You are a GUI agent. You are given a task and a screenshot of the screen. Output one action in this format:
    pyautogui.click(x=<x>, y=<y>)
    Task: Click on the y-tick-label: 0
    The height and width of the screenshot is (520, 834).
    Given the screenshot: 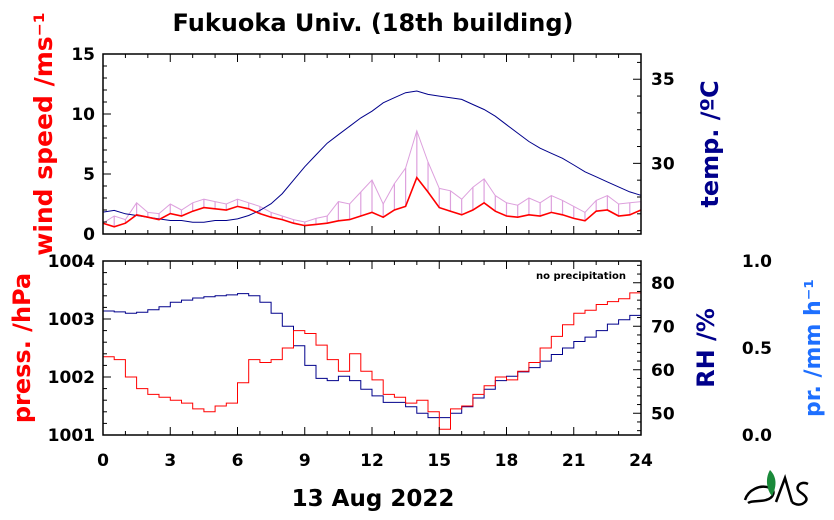 What is the action you would take?
    pyautogui.click(x=89, y=235)
    